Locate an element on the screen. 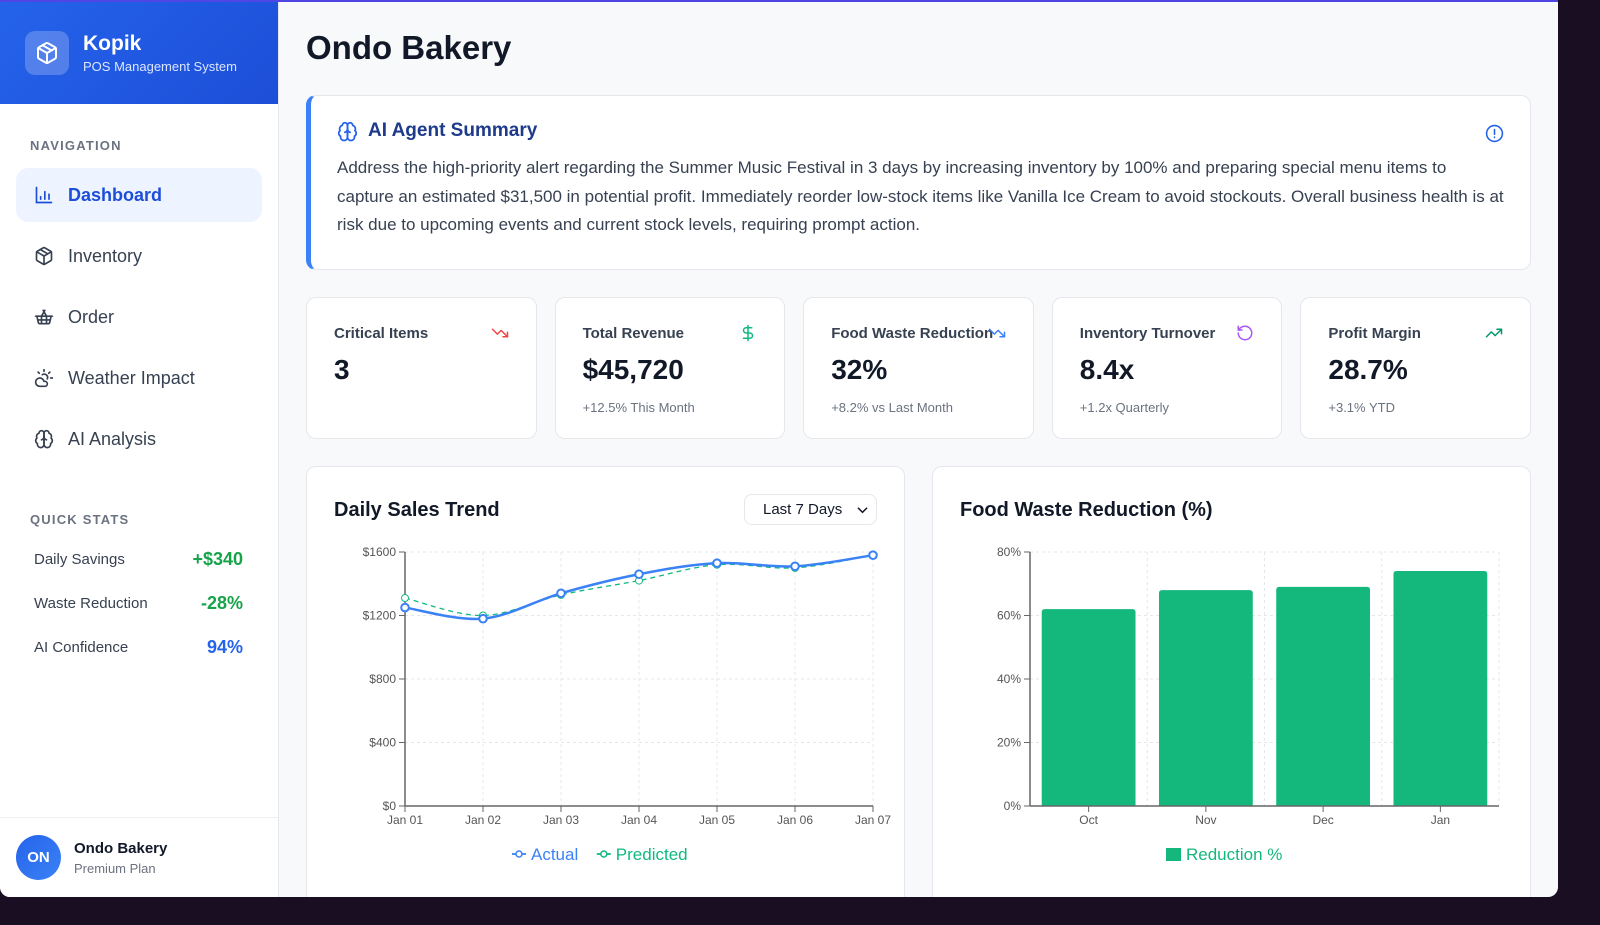 This screenshot has height=925, width=1600. date-range-select: Last 7 Days is located at coordinates (810, 509).